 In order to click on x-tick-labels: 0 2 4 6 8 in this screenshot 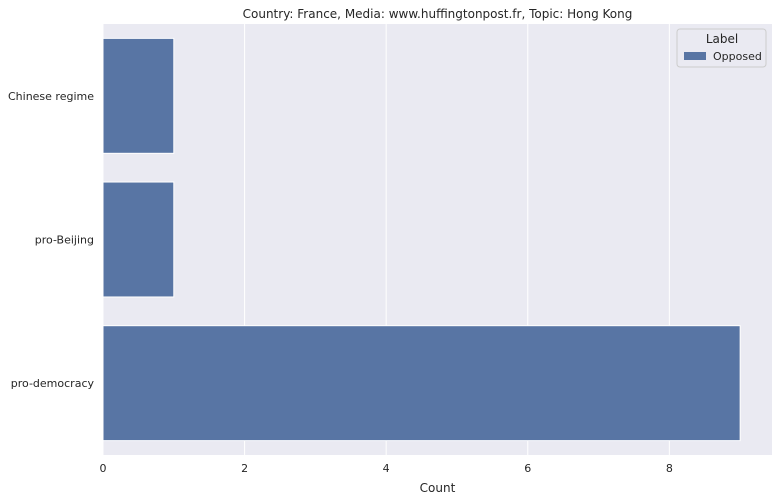, I will do `click(386, 468)`.